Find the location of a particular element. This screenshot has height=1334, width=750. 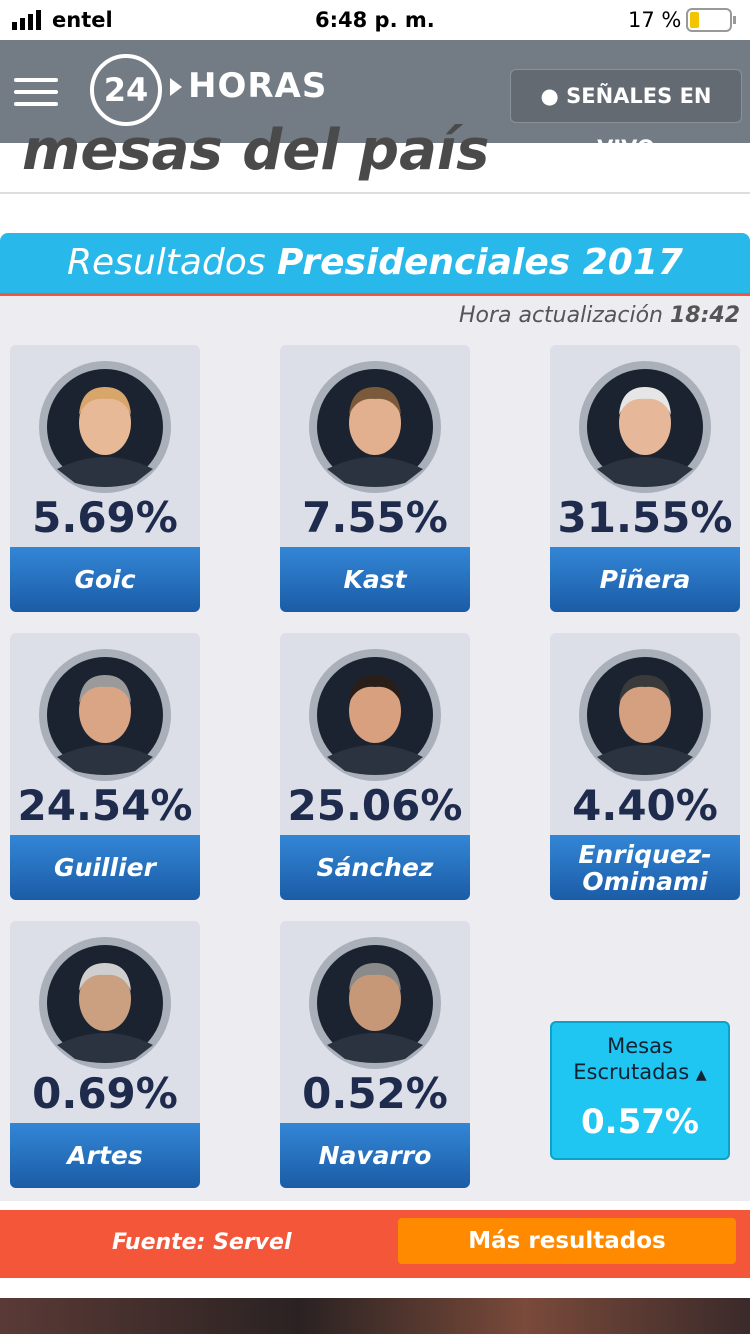

article-heading: mesas del país is located at coordinates (256, 150).